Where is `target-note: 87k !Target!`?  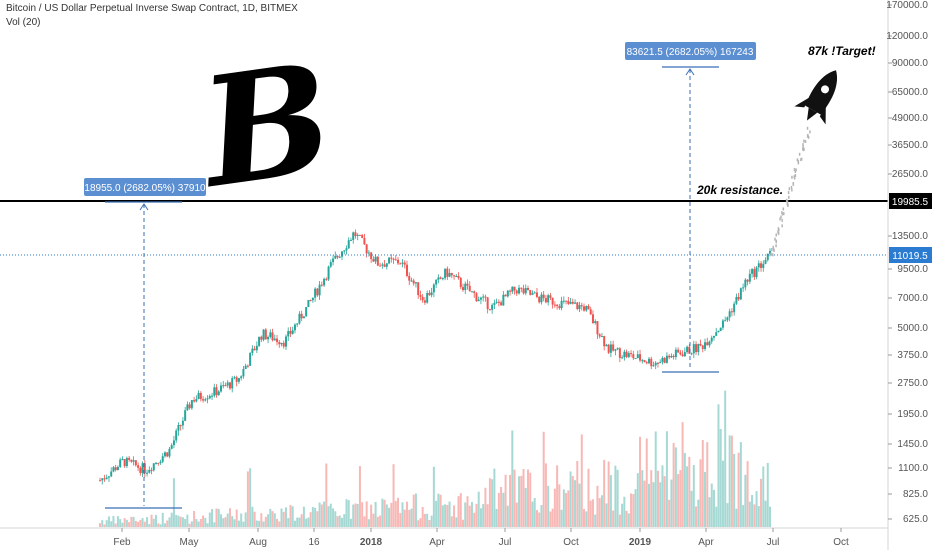 target-note: 87k !Target! is located at coordinates (842, 51).